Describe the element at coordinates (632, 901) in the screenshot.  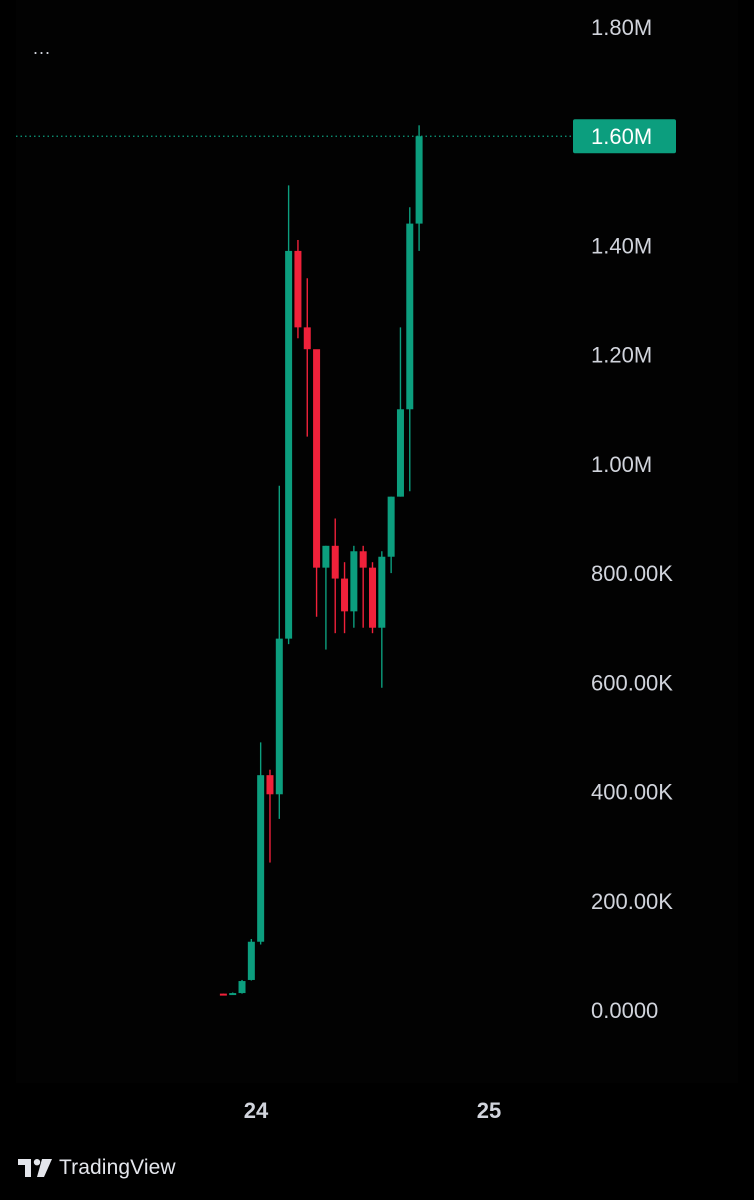
I see `y-tick-label: 200.00K` at that location.